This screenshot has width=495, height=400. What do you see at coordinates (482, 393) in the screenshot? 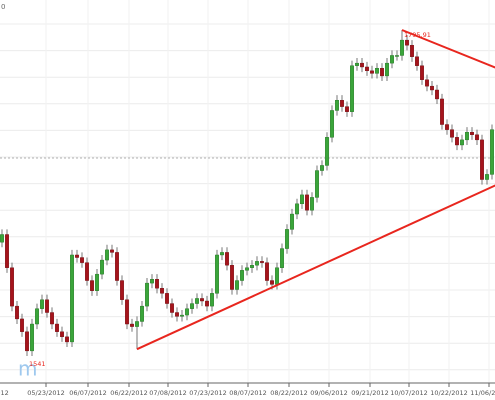
I see `x-tick-label: 11/06/2012` at bounding box center [482, 393].